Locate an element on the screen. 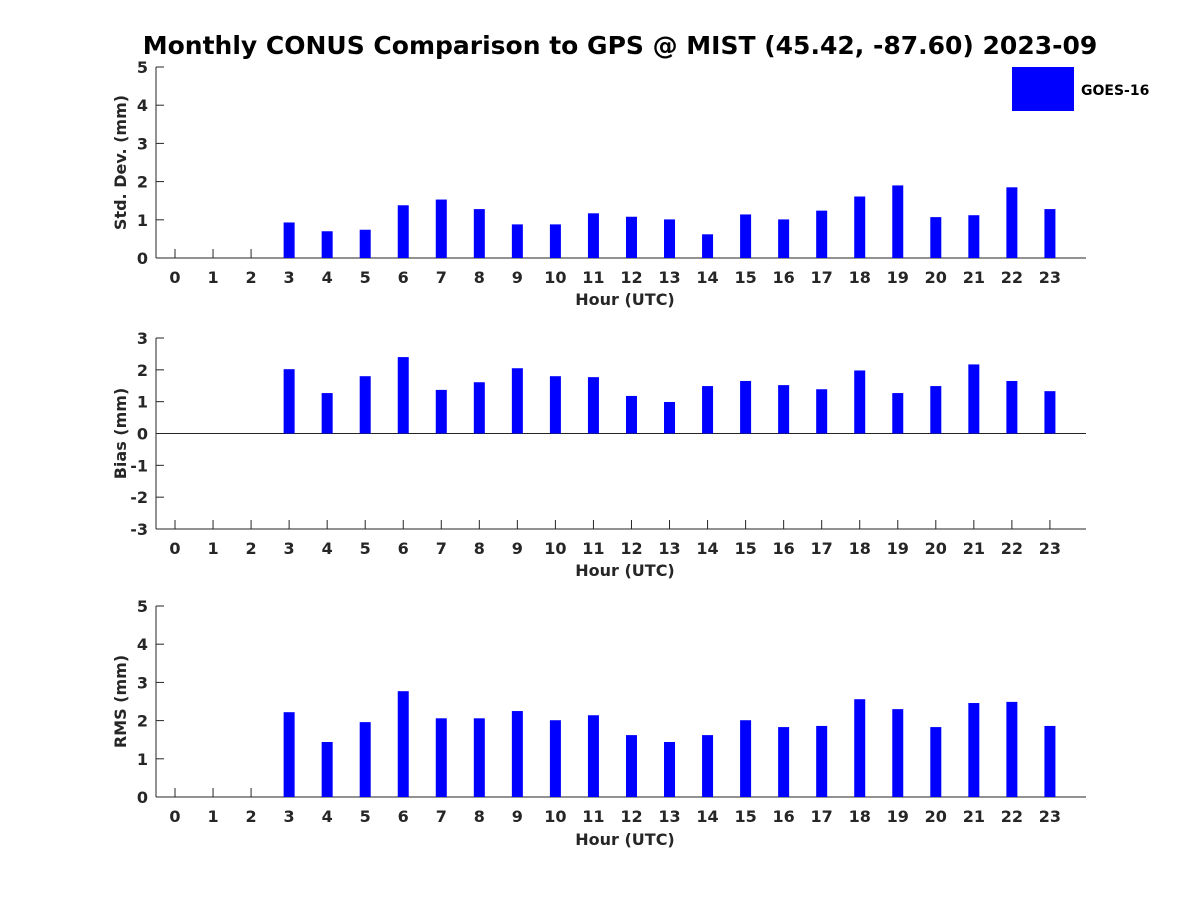 The width and height of the screenshot is (1200, 900). x-tick-label: 18 is located at coordinates (860, 816).